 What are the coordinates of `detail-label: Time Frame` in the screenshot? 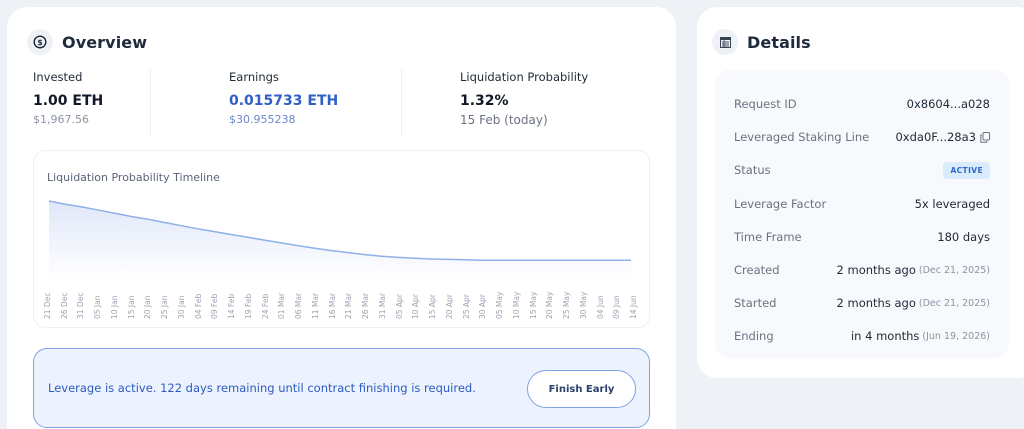 It's located at (768, 237).